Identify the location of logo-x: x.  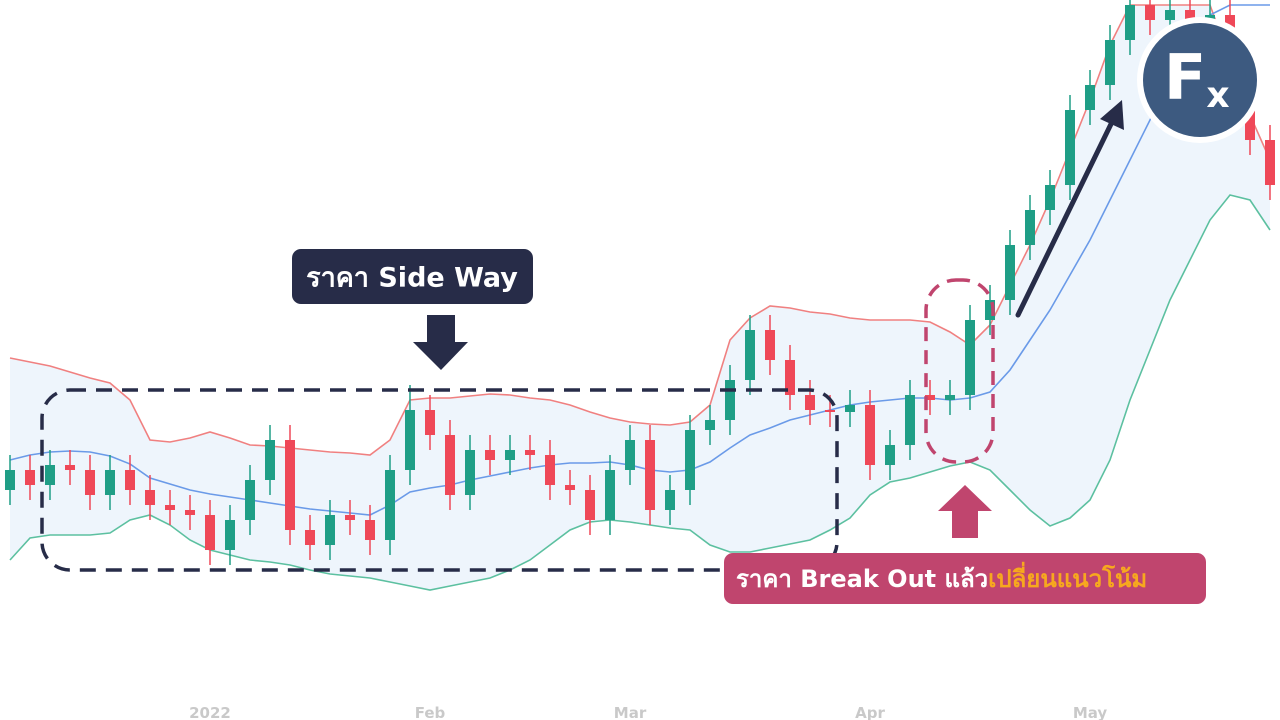
(1217, 95).